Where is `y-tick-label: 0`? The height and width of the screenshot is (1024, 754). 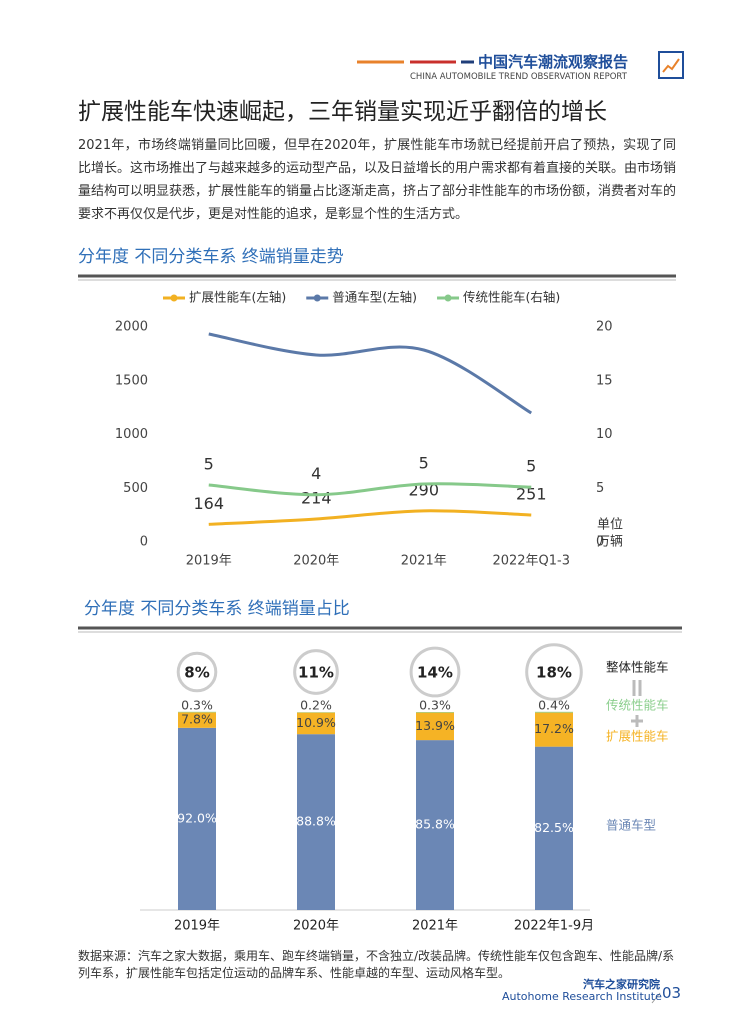 y-tick-label: 0 is located at coordinates (144, 542).